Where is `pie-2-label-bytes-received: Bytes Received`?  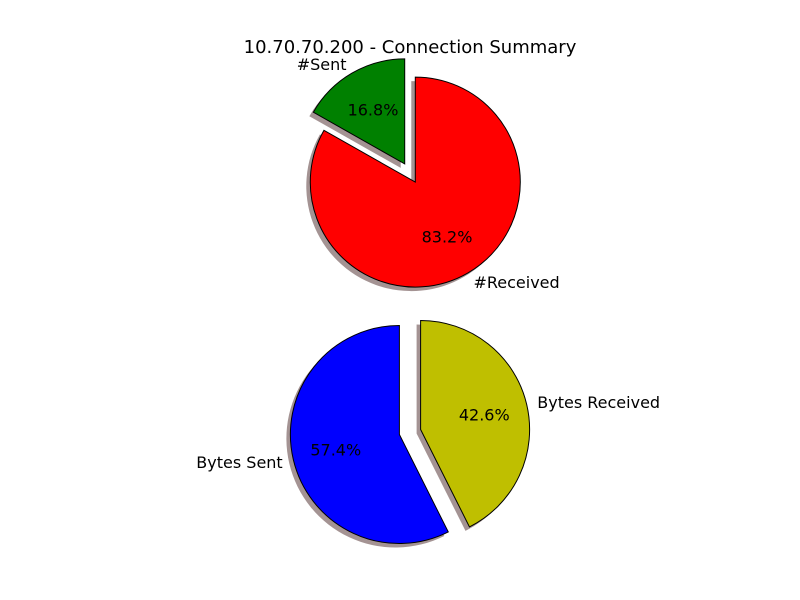
pie-2-label-bytes-received: Bytes Received is located at coordinates (598, 402).